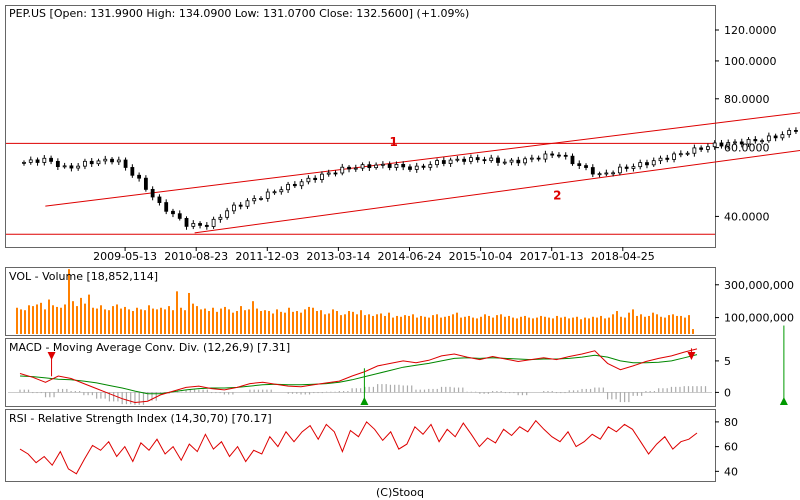 Image resolution: width=800 pixels, height=500 pixels. I want to click on macd-panel-frame, so click(360, 372).